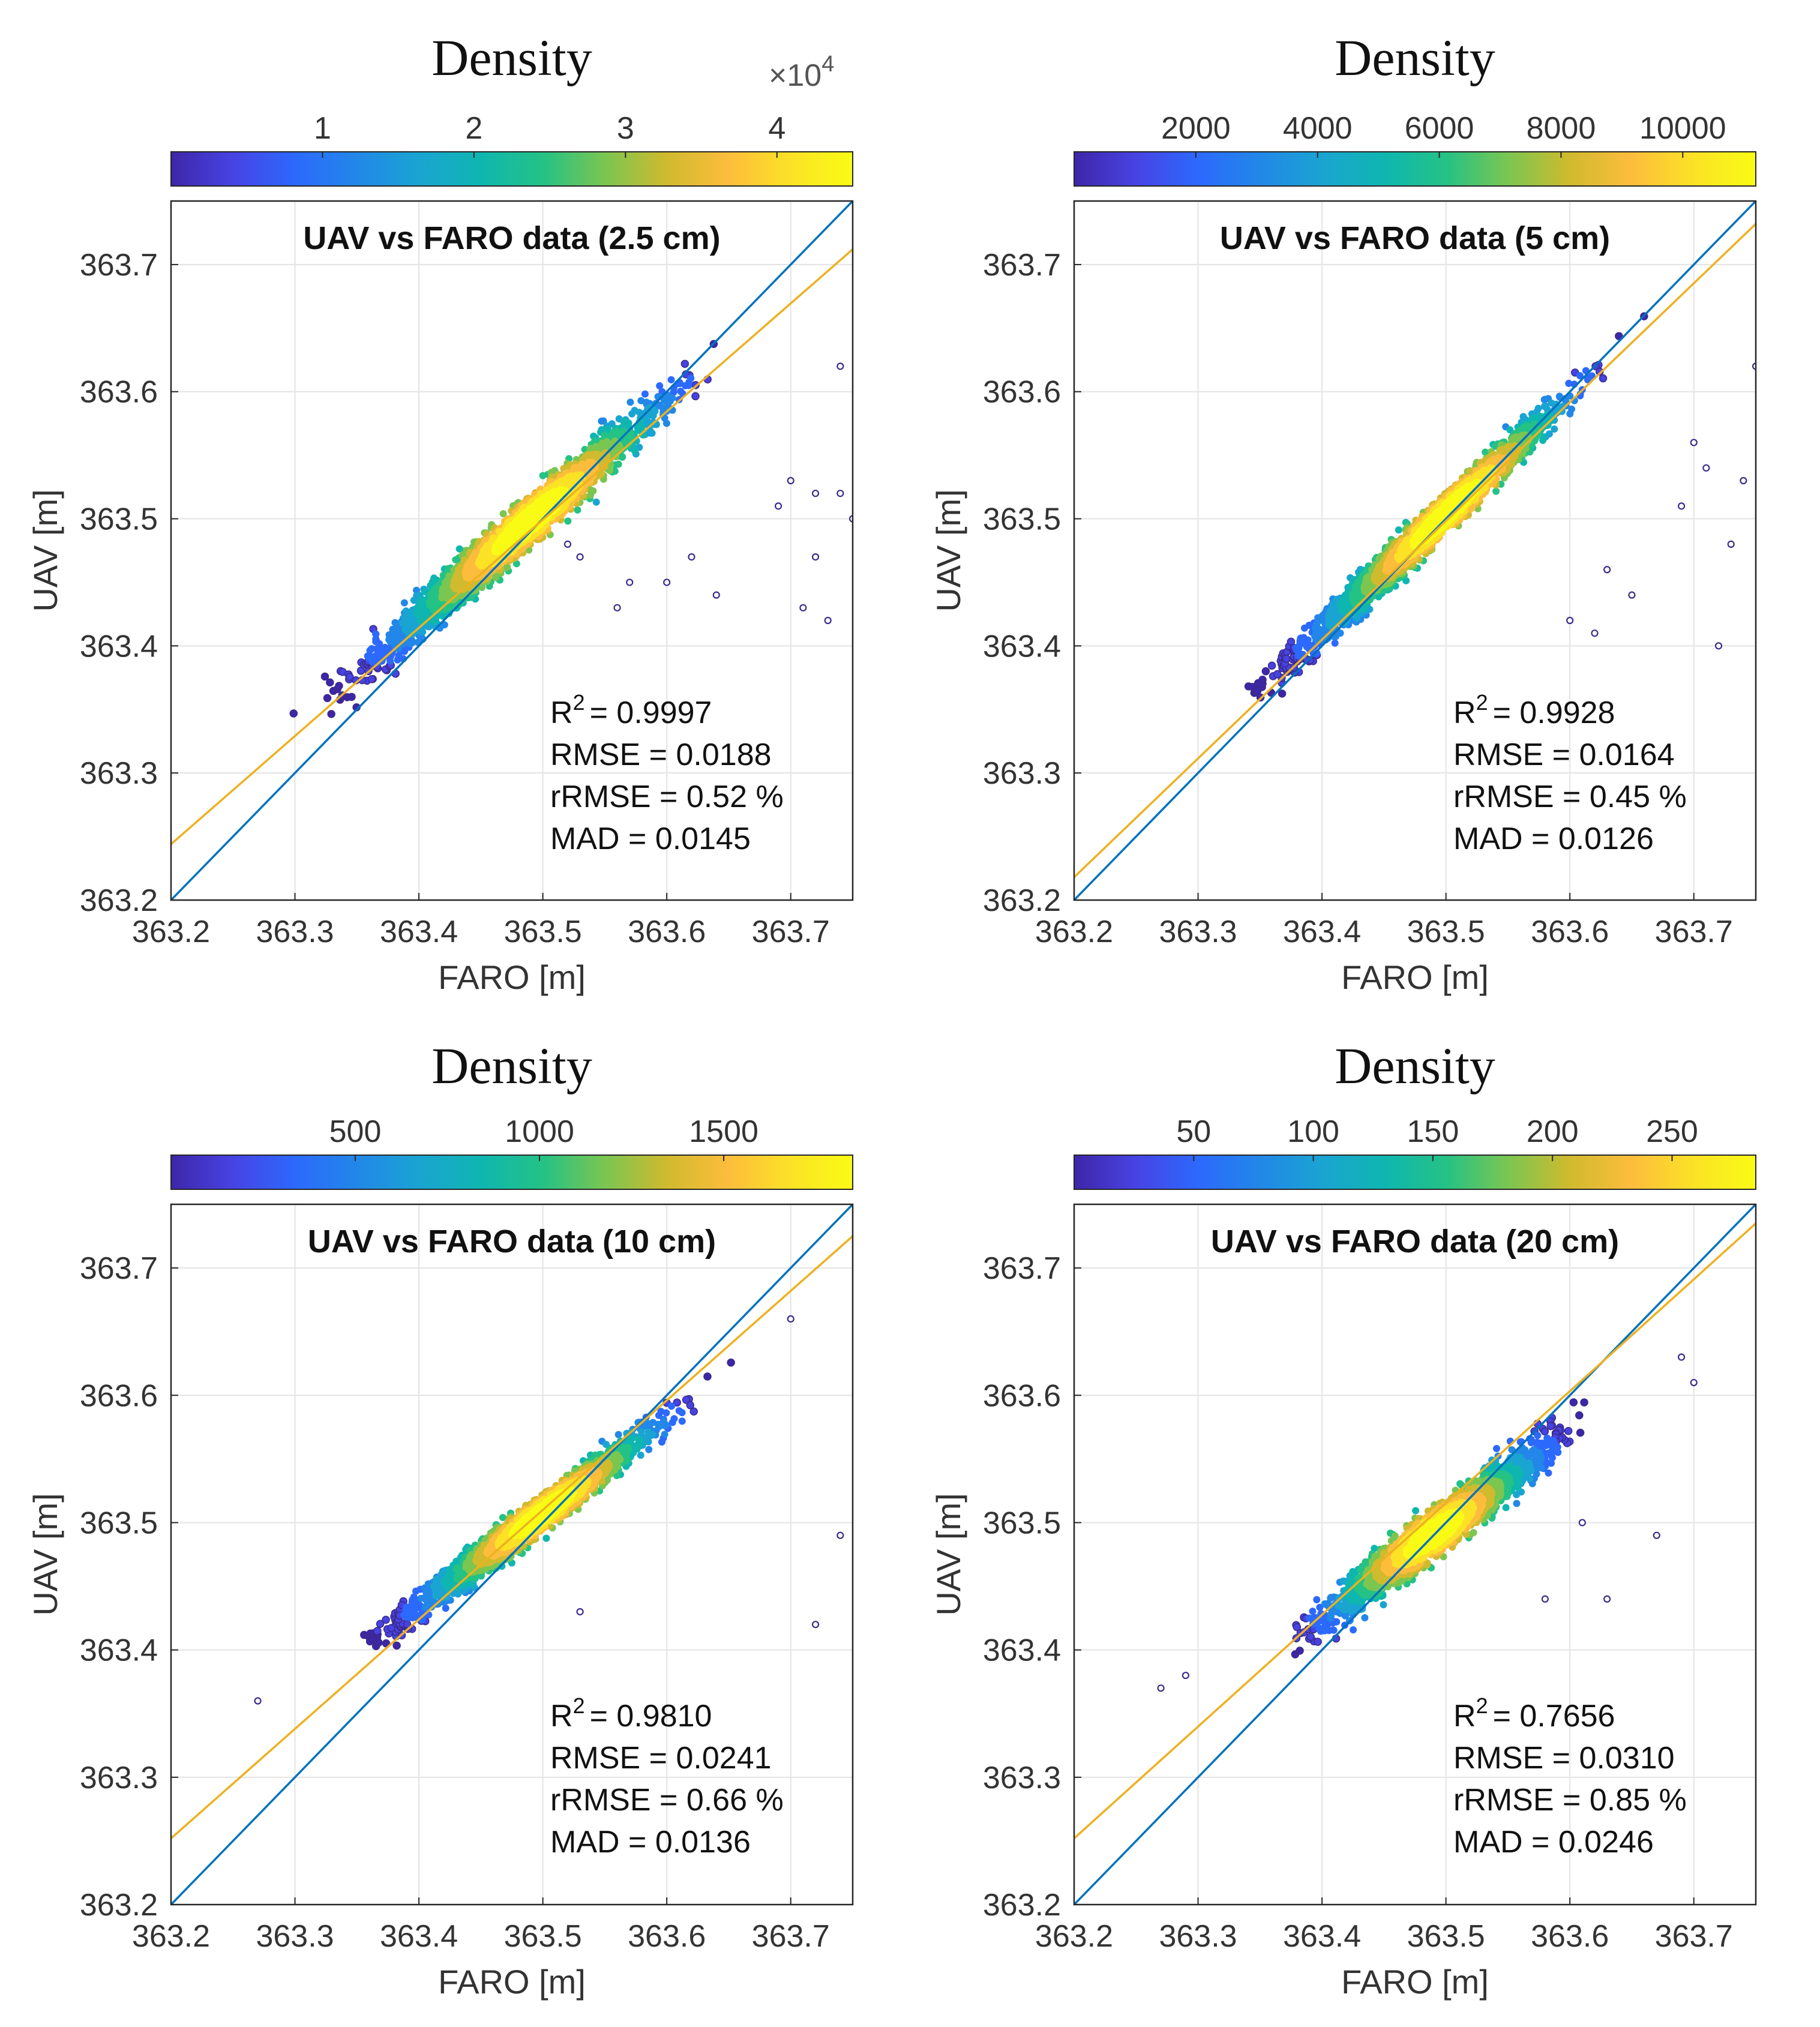 The image size is (1820, 2027). I want to click on colorbar, so click(511, 169).